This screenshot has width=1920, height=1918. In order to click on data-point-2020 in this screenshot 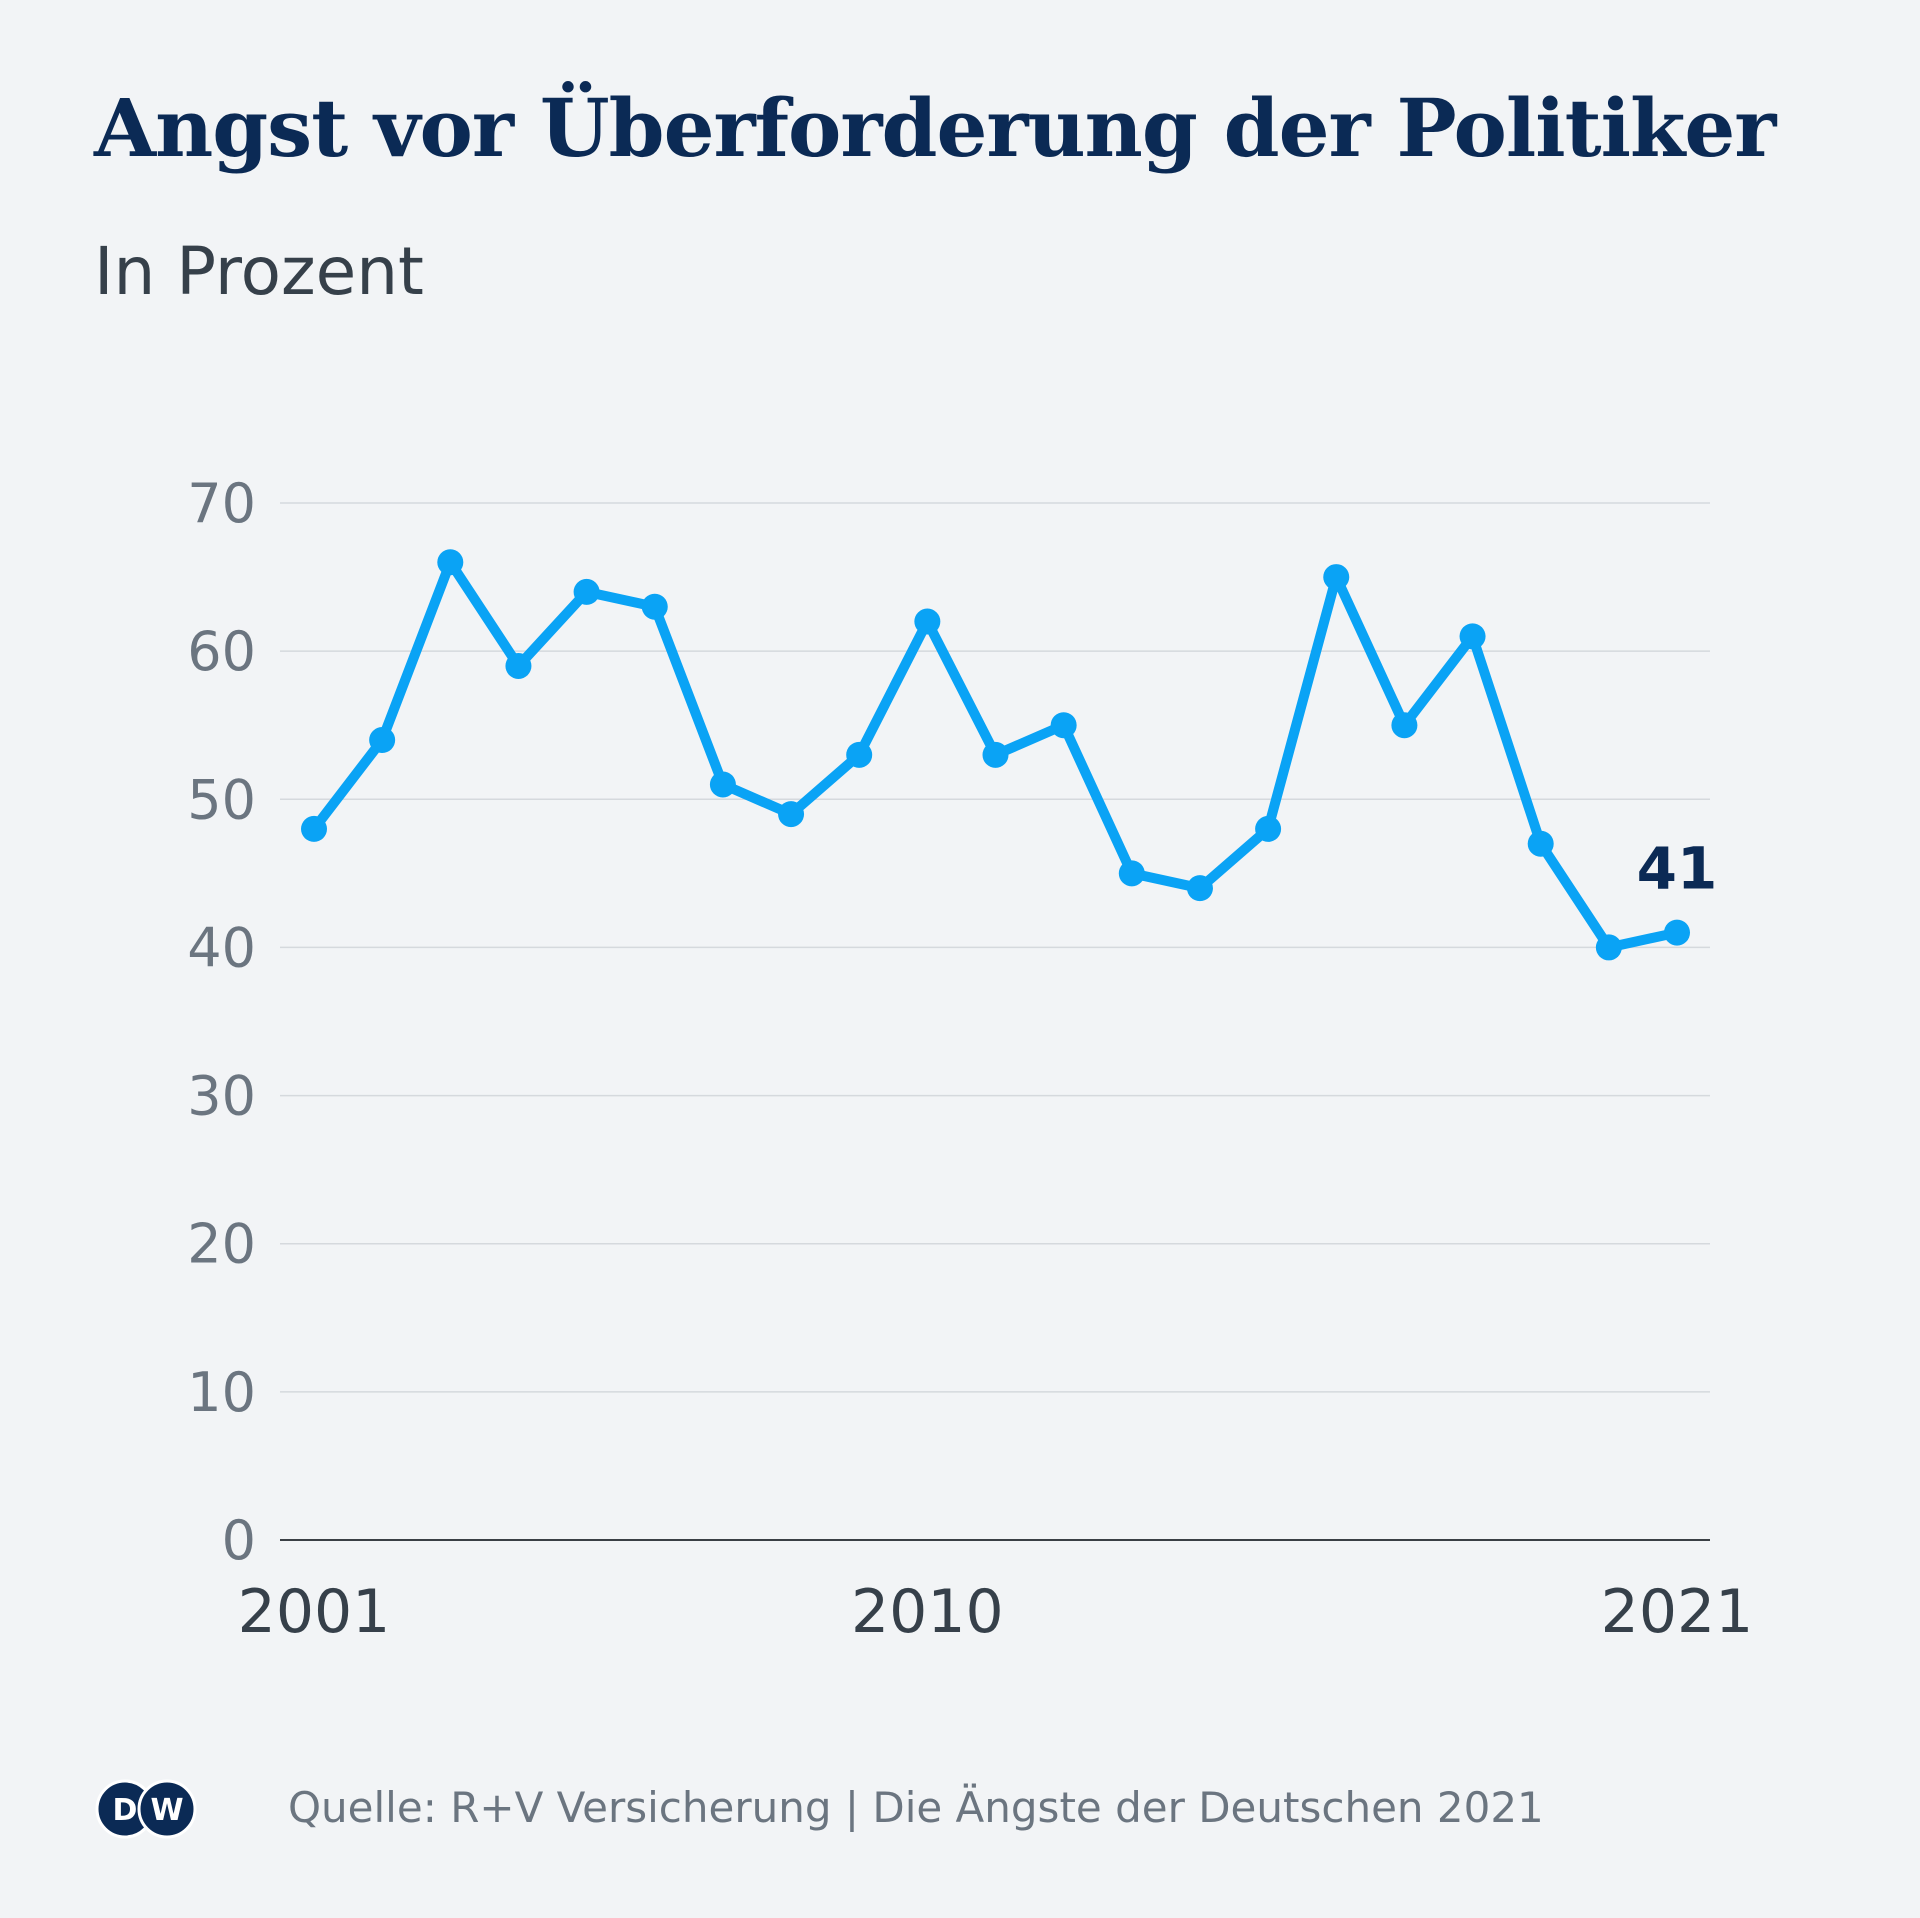, I will do `click(1608, 947)`.